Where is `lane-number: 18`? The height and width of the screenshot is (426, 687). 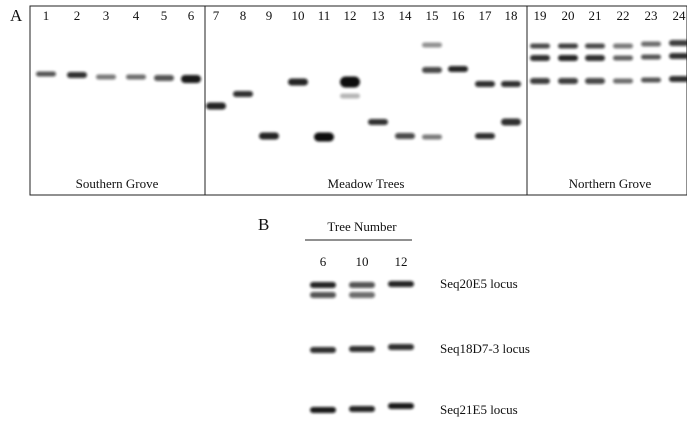
lane-number: 18 is located at coordinates (511, 15).